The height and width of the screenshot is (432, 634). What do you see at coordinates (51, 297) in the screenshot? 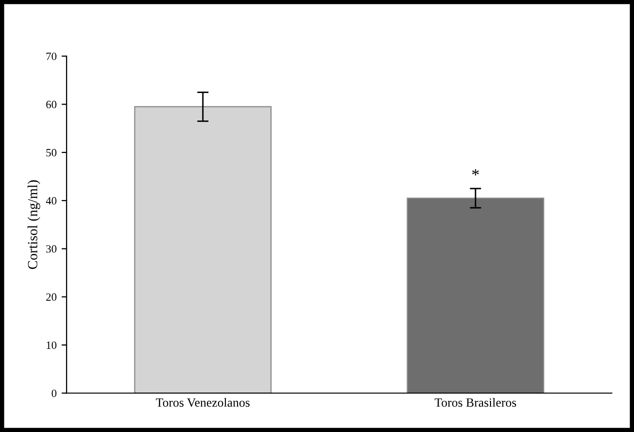
I see `y-tick-label: 20` at bounding box center [51, 297].